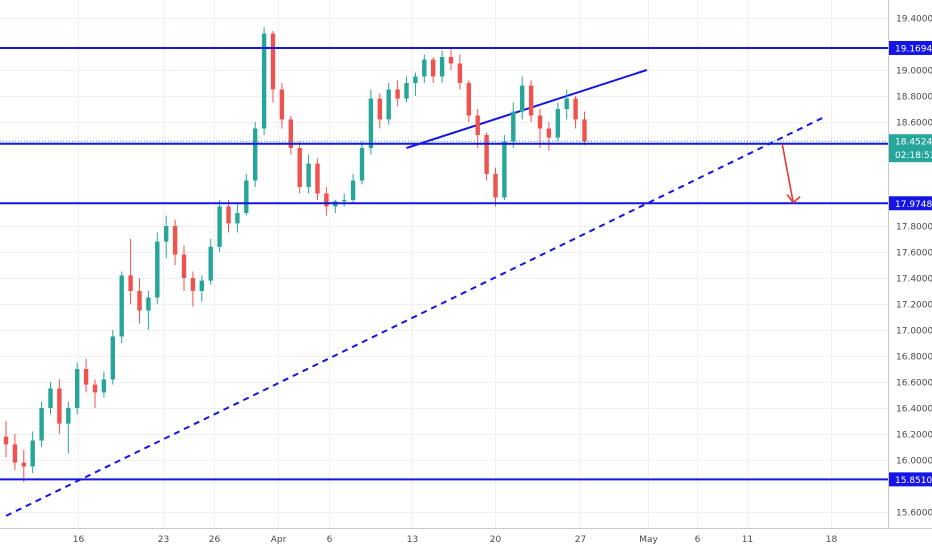 Image resolution: width=932 pixels, height=550 pixels. What do you see at coordinates (914, 436) in the screenshot?
I see `y-tick-label: 16.20000` at bounding box center [914, 436].